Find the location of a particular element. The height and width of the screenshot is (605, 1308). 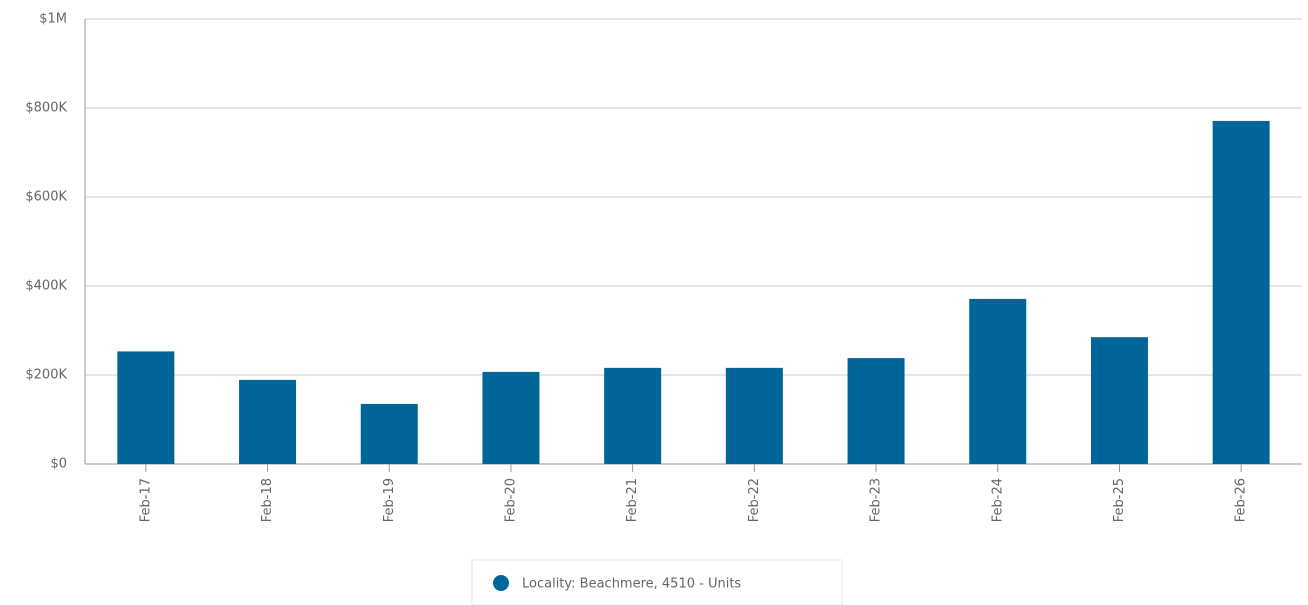

y-tick-label: $800K is located at coordinates (46, 108).